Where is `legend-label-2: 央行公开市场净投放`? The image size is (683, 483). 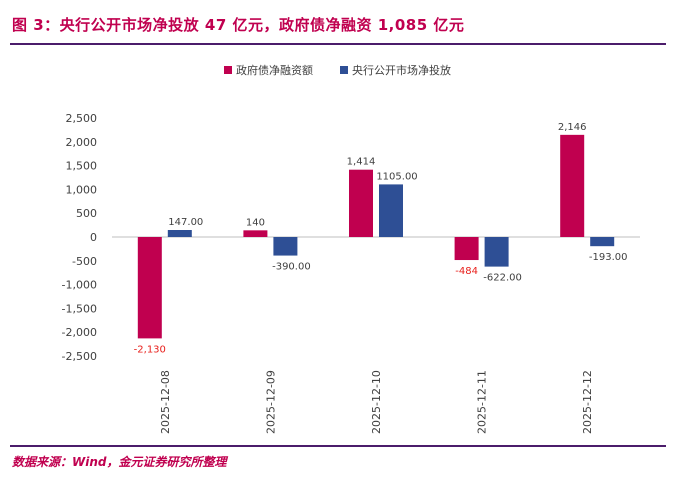
legend-label-2: 央行公开市场净投放 is located at coordinates (401, 70).